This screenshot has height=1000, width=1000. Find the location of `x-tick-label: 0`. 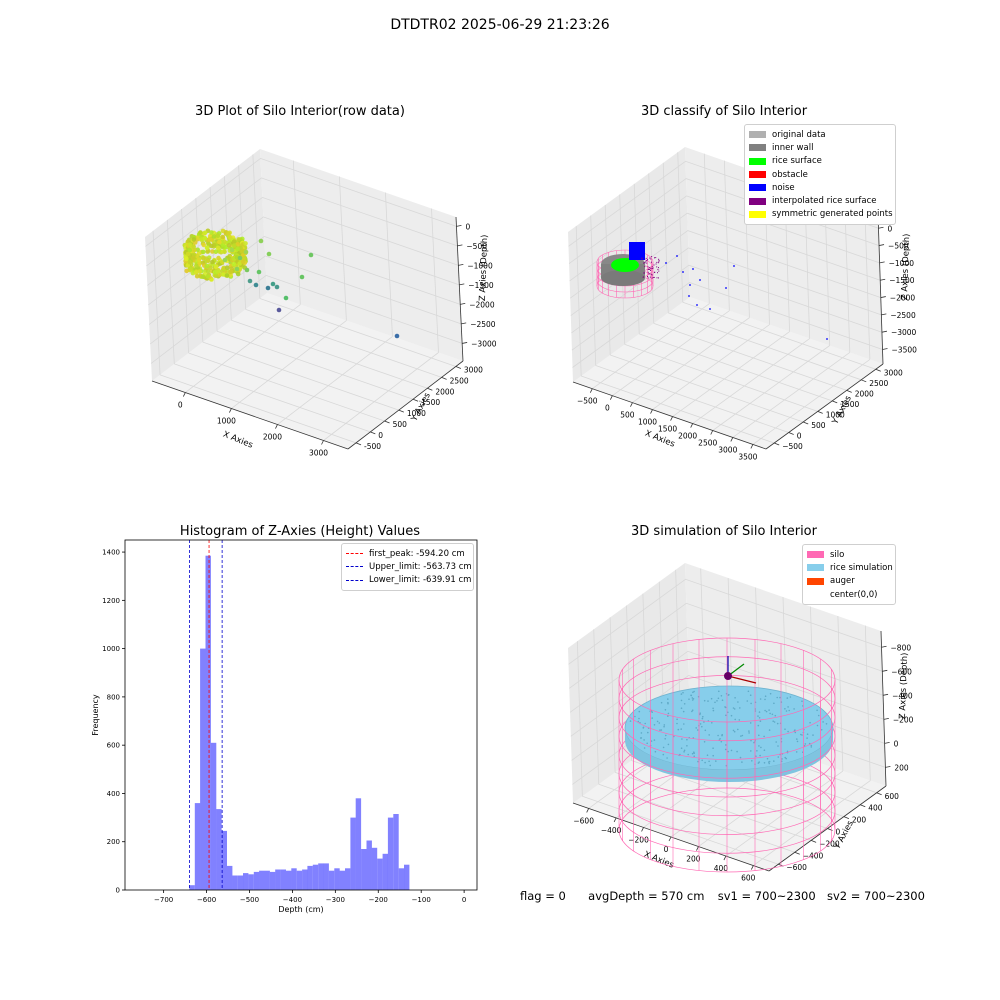

x-tick-label: 0 is located at coordinates (666, 849).